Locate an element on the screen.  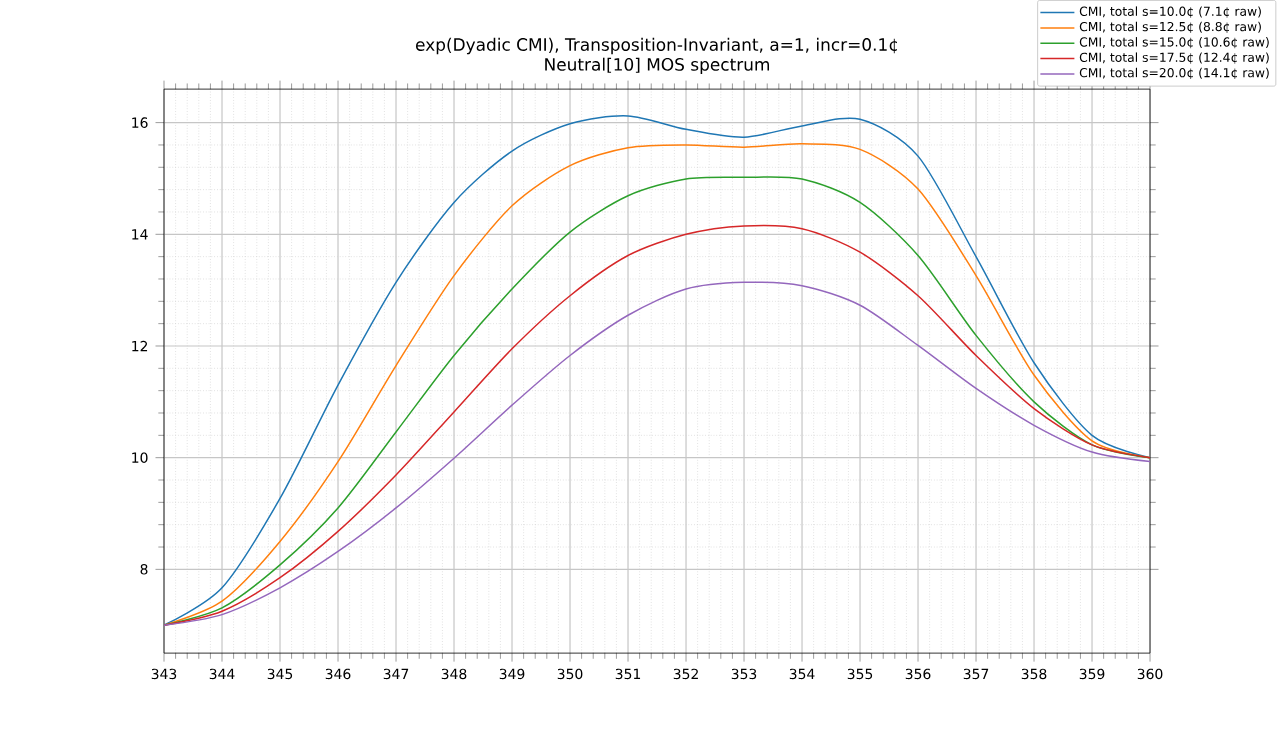
chart-title: exp(Dyadic CMI), Transposition-Invariant, a=1, incr=0.1¢ is located at coordinates (656, 46).